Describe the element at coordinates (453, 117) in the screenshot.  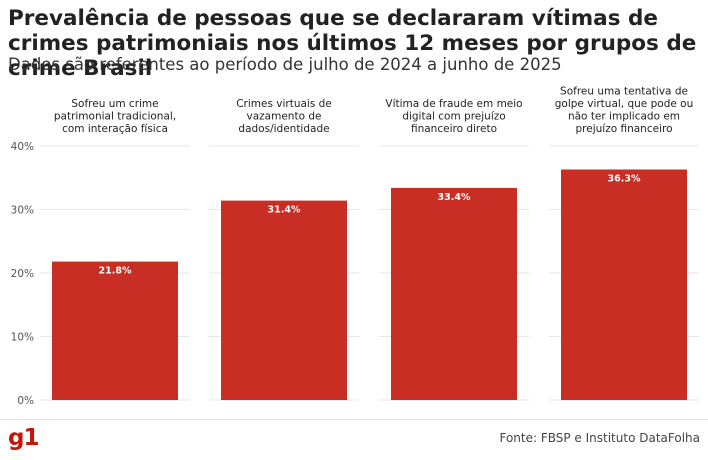
I see `facet-title-line: digital com prejuízo` at that location.